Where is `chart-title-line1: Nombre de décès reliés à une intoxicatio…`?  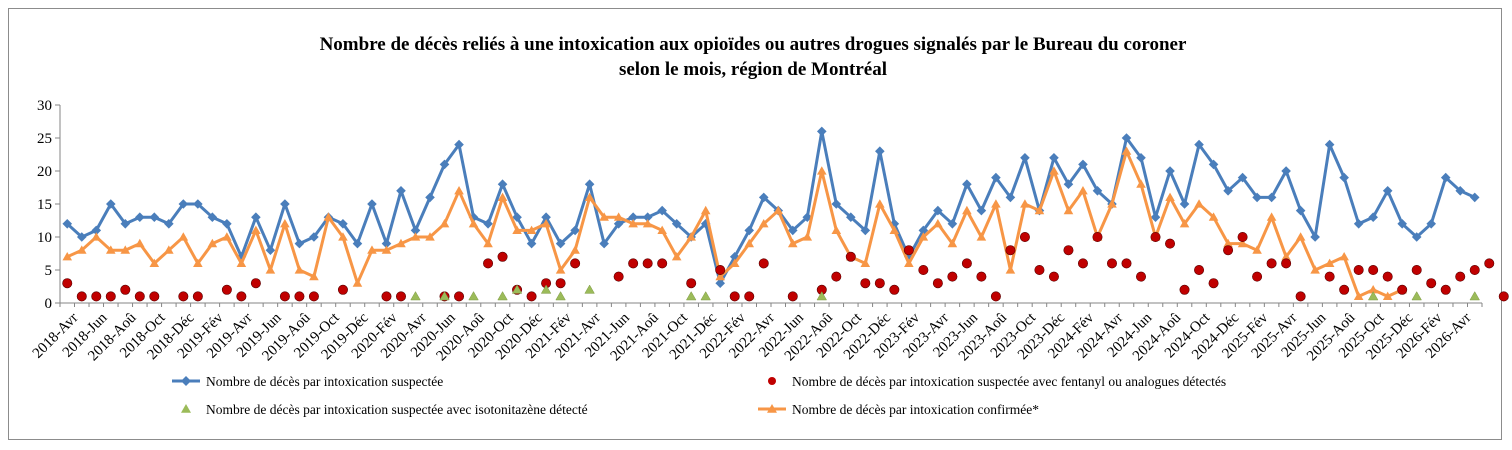 chart-title-line1: Nombre de décès reliés à une intoxicatio… is located at coordinates (753, 44).